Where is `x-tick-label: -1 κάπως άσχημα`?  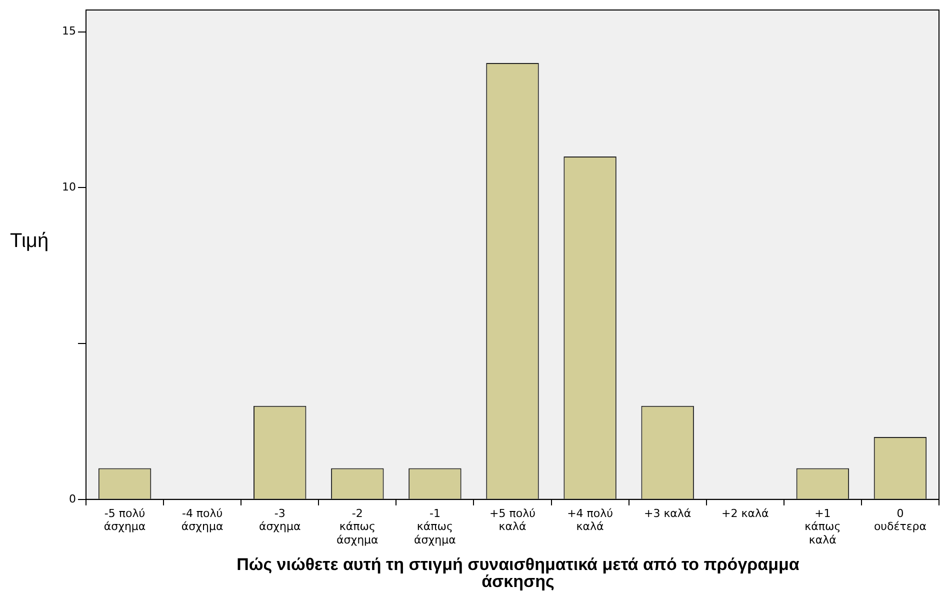
x-tick-label: -1 κάπως άσχημα is located at coordinates (435, 526).